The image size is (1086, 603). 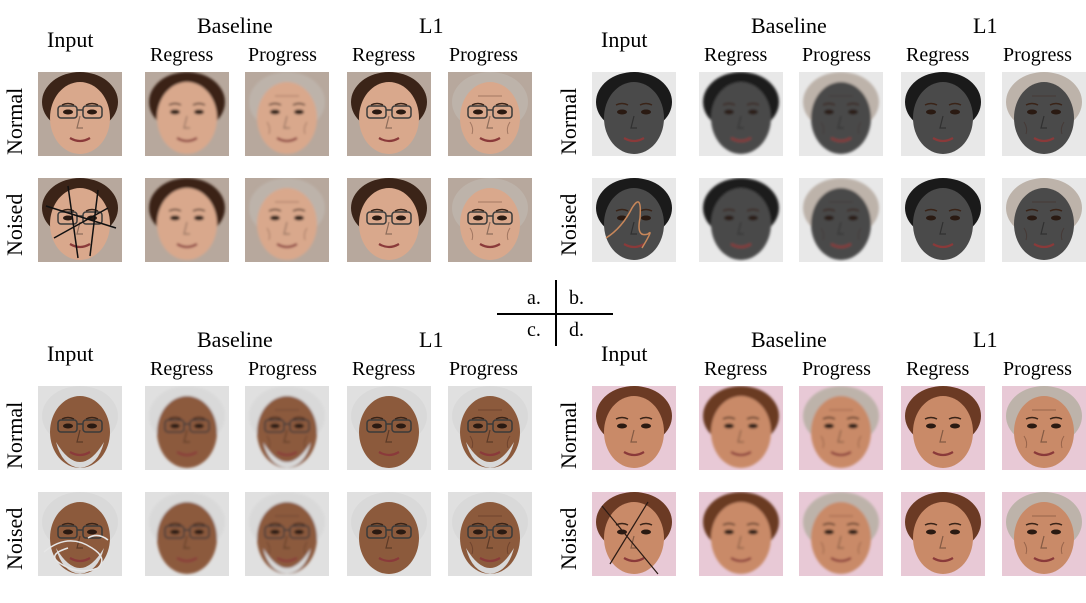 I want to click on quadrant-label-a: a., so click(x=534, y=298).